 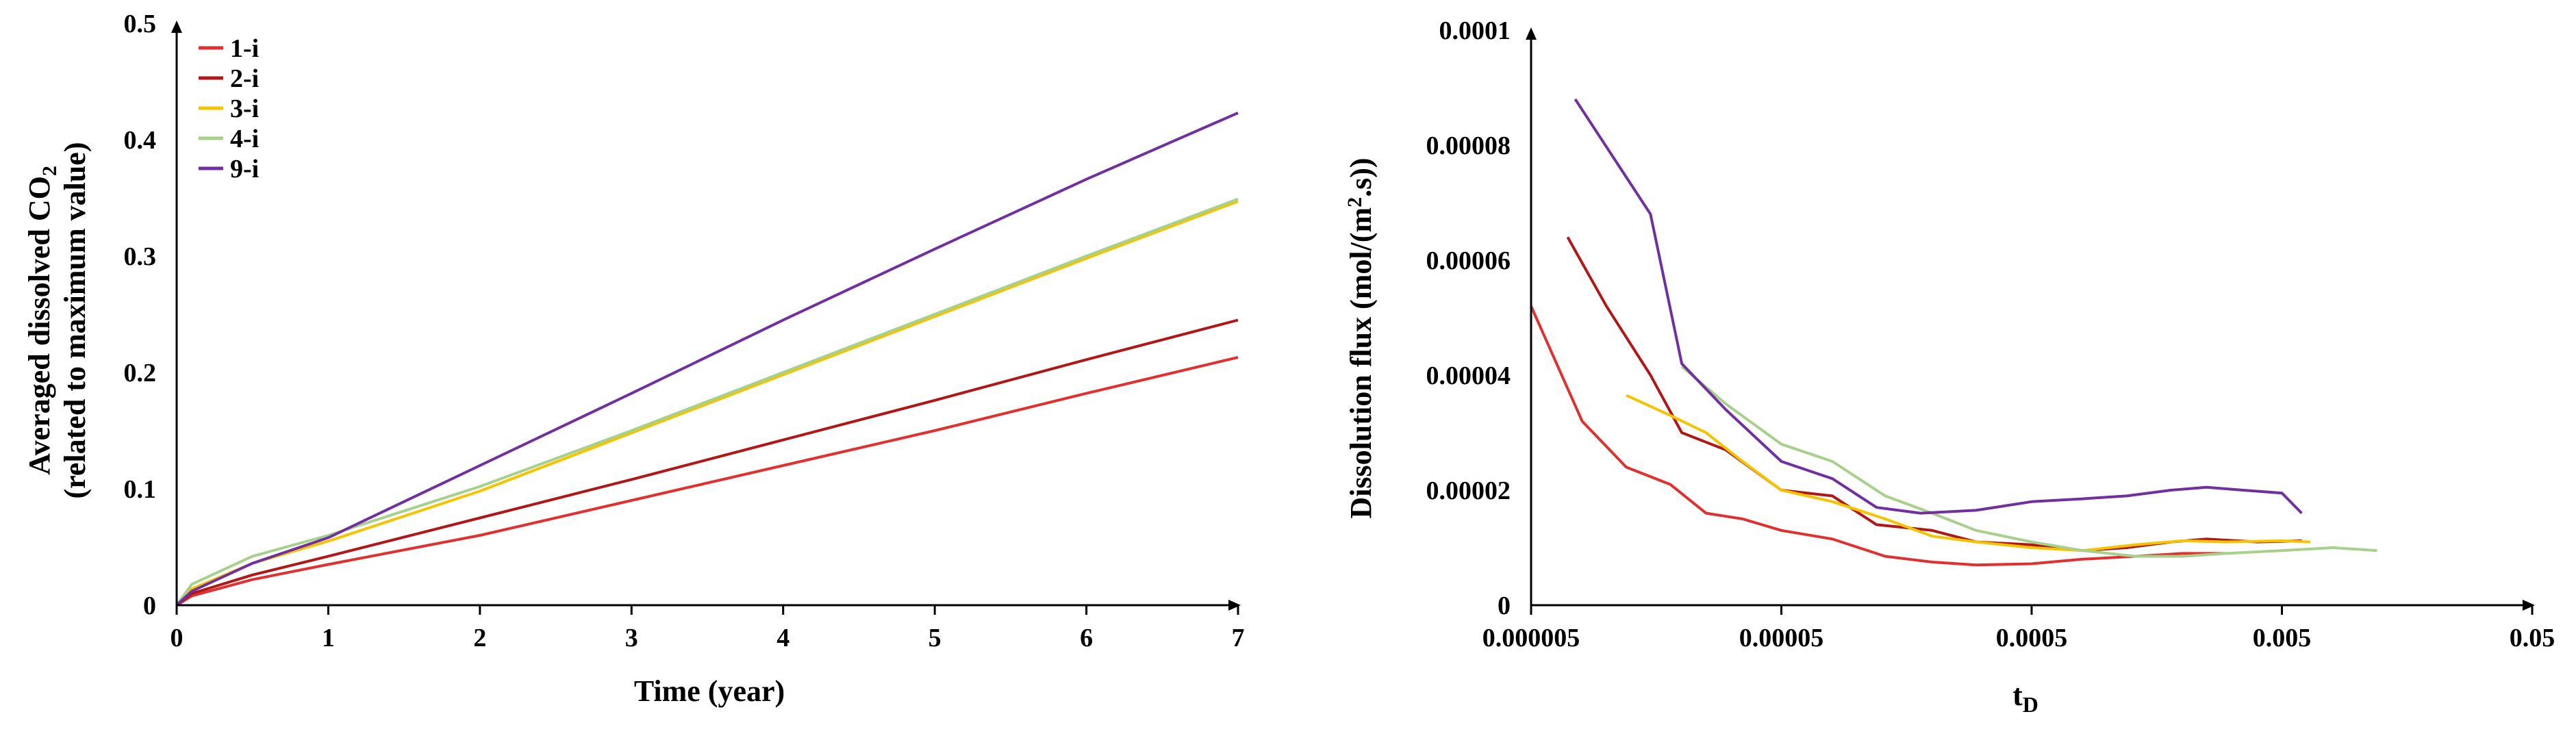 What do you see at coordinates (1238, 638) in the screenshot?
I see `left-x-tick-label: 7` at bounding box center [1238, 638].